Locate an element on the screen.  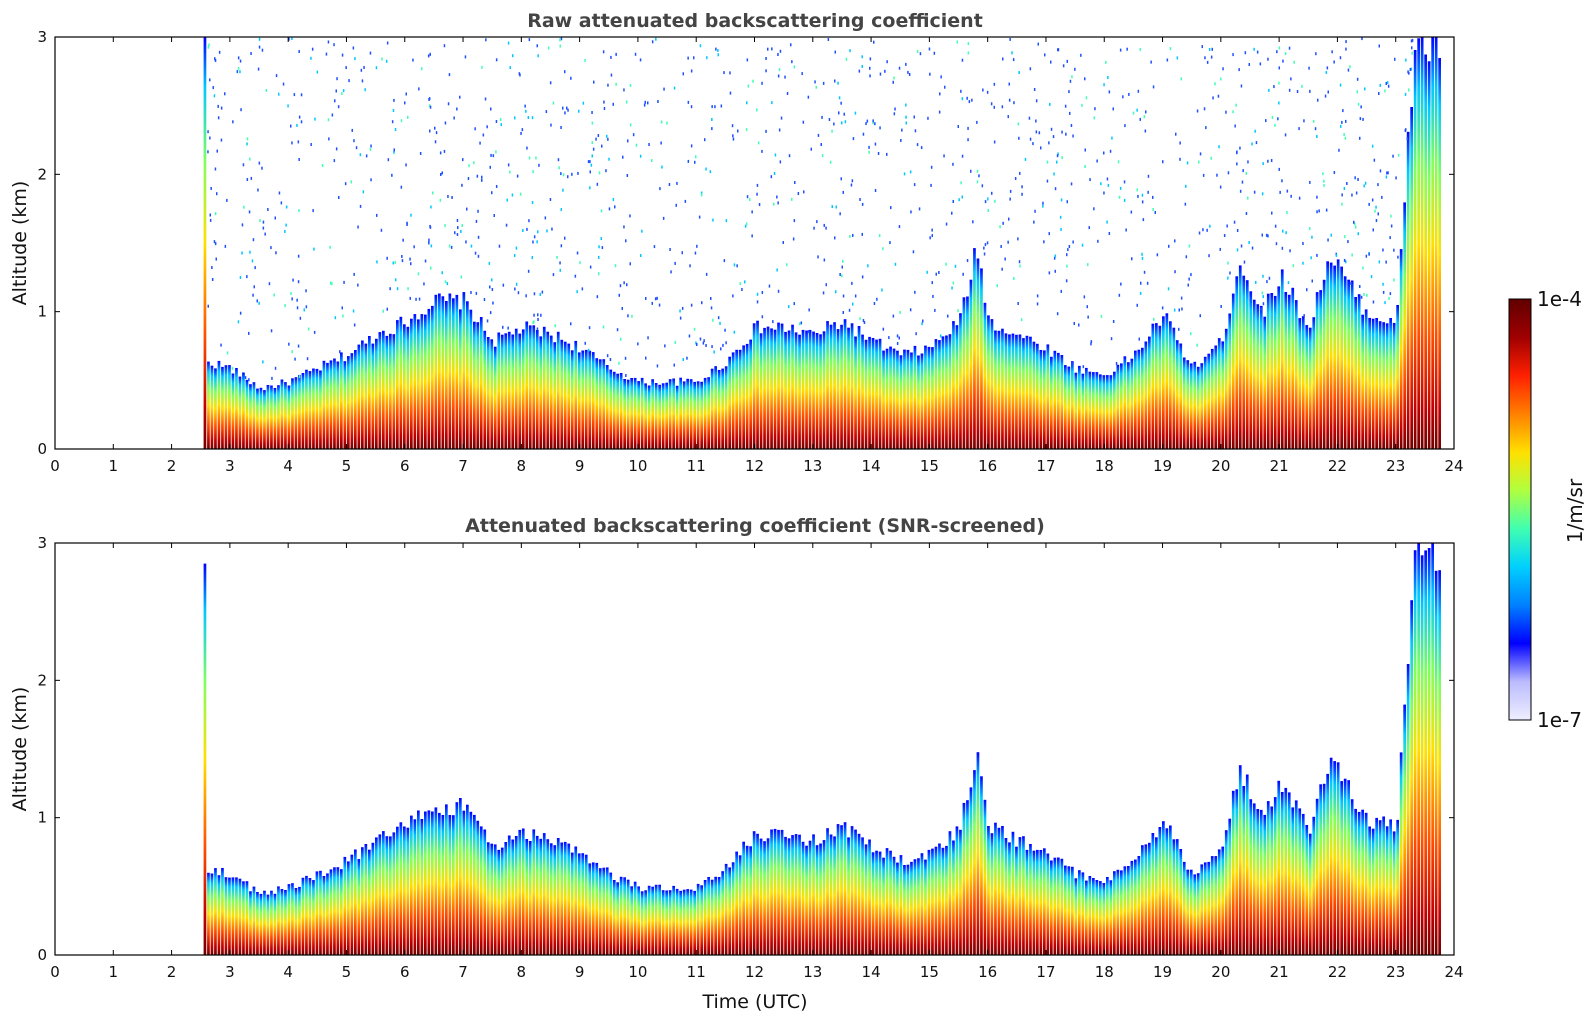
colorbar: 1e-4 1e-7 1/m/sr is located at coordinates (1547, 509).